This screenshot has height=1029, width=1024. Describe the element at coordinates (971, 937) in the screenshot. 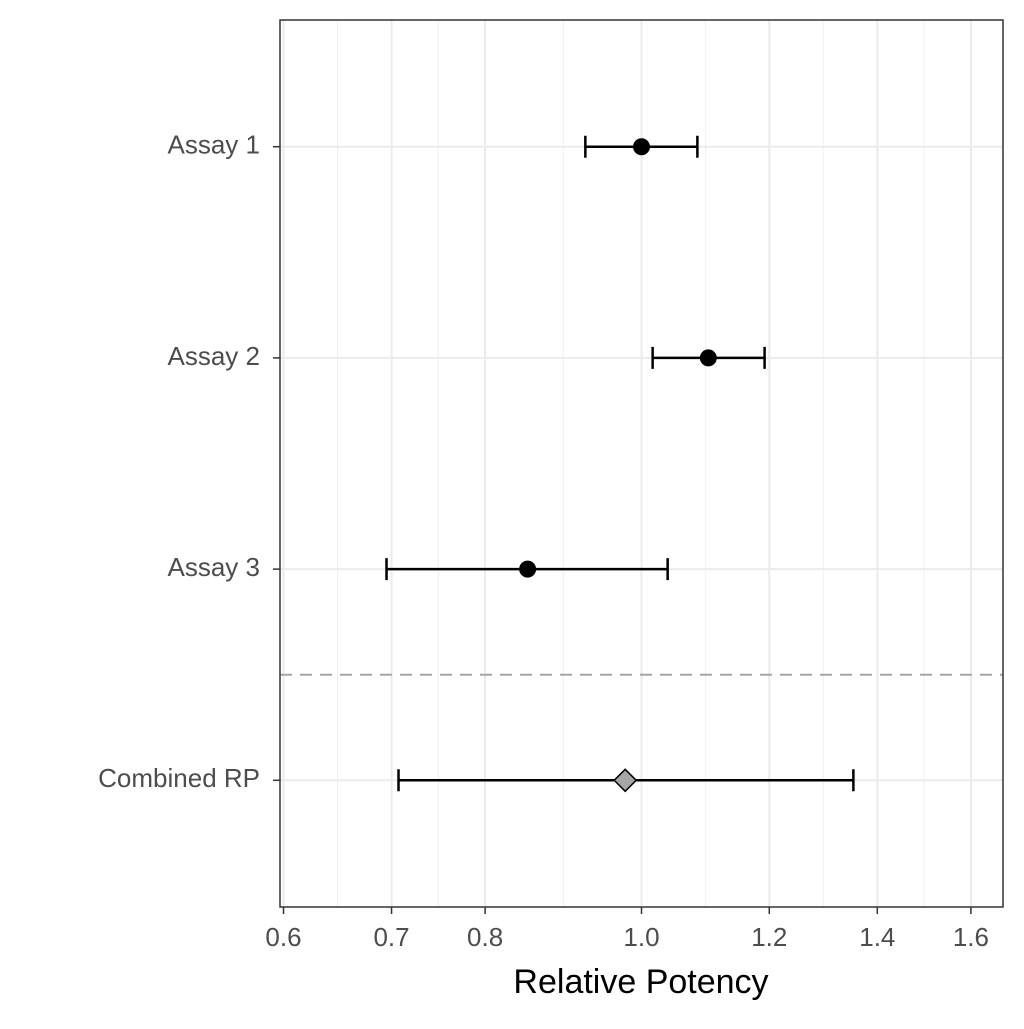

I see `x-tick-label: 1.6` at that location.